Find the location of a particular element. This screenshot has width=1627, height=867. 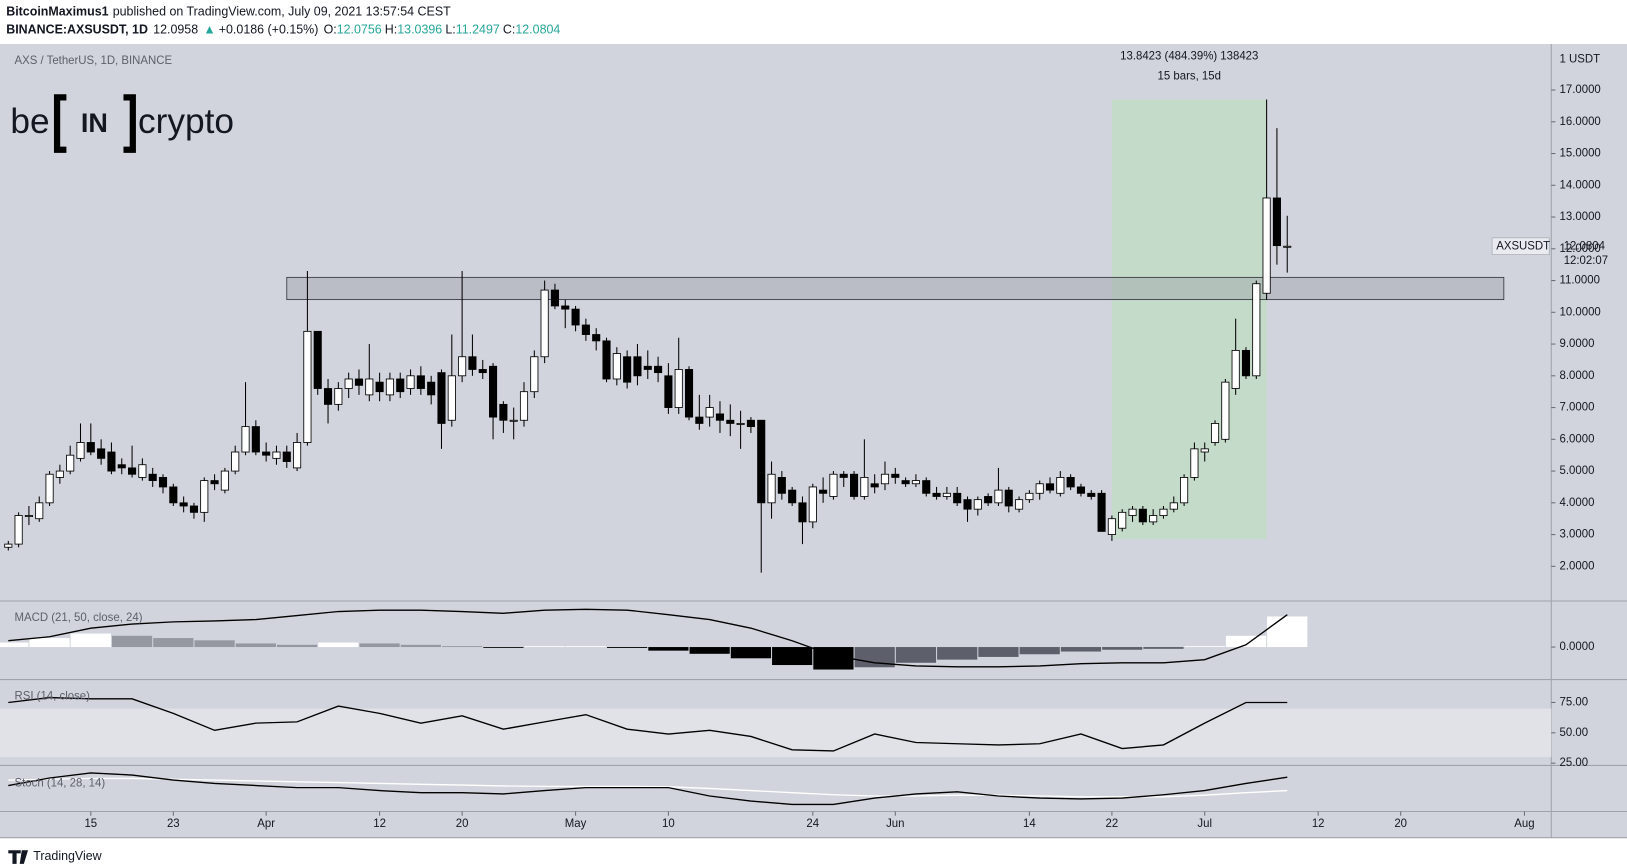

author: BitcoinMaximus1 is located at coordinates (57, 12).